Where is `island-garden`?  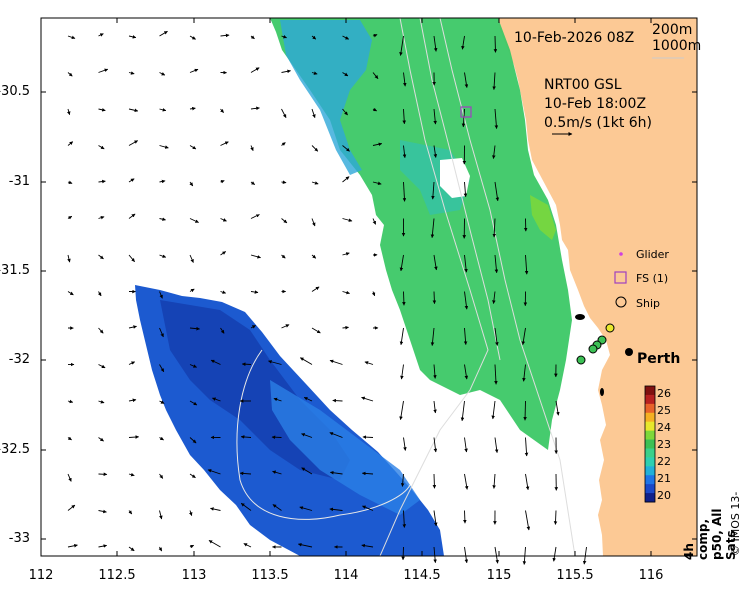
island-garden is located at coordinates (602, 392).